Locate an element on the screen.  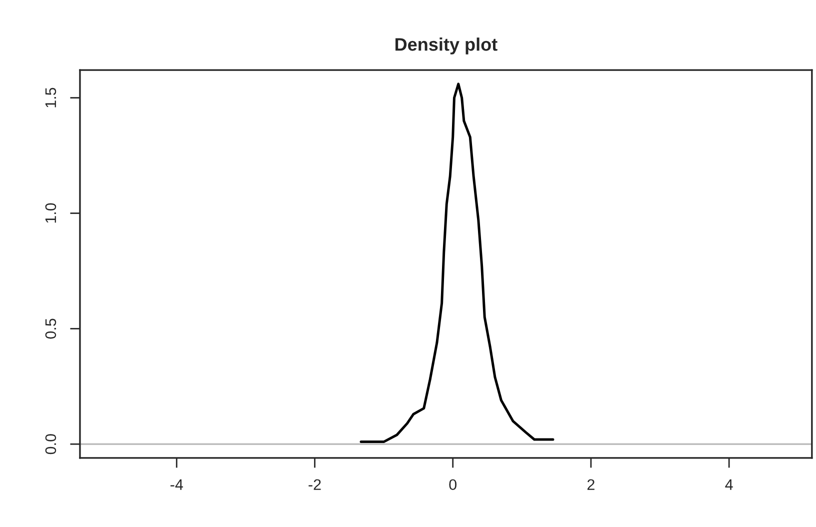
y-tick-label: 1.0 is located at coordinates (50, 213).